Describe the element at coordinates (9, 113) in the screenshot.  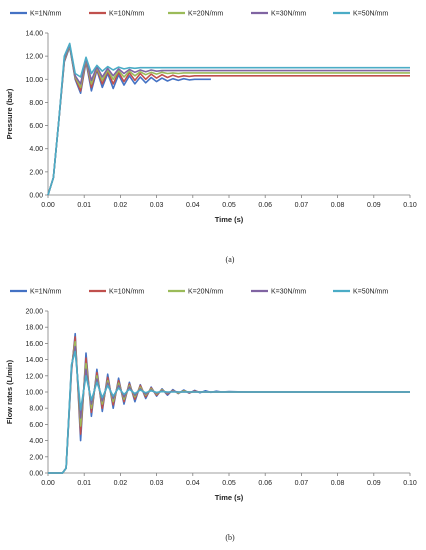
I see `y-axis-title: Pressure (bar)` at that location.